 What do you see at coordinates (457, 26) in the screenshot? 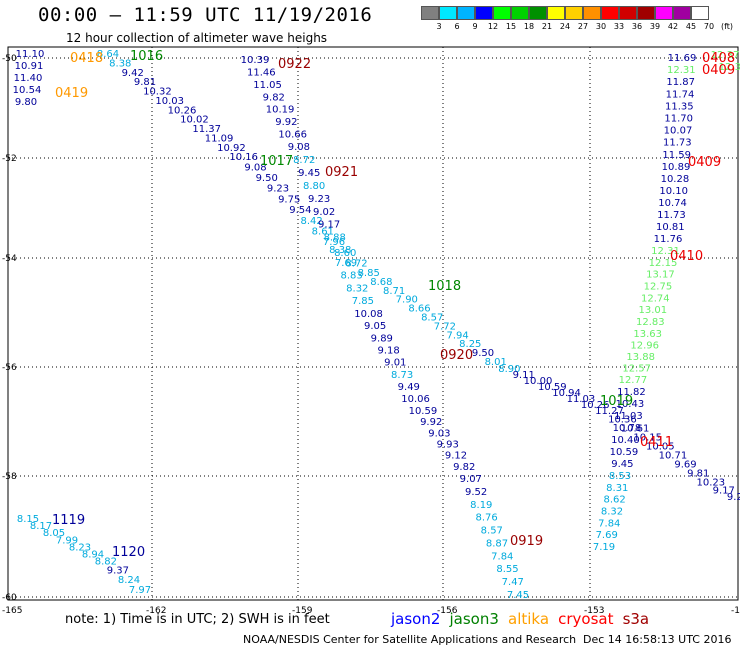
I see `color-scale-label: 6` at bounding box center [457, 26].